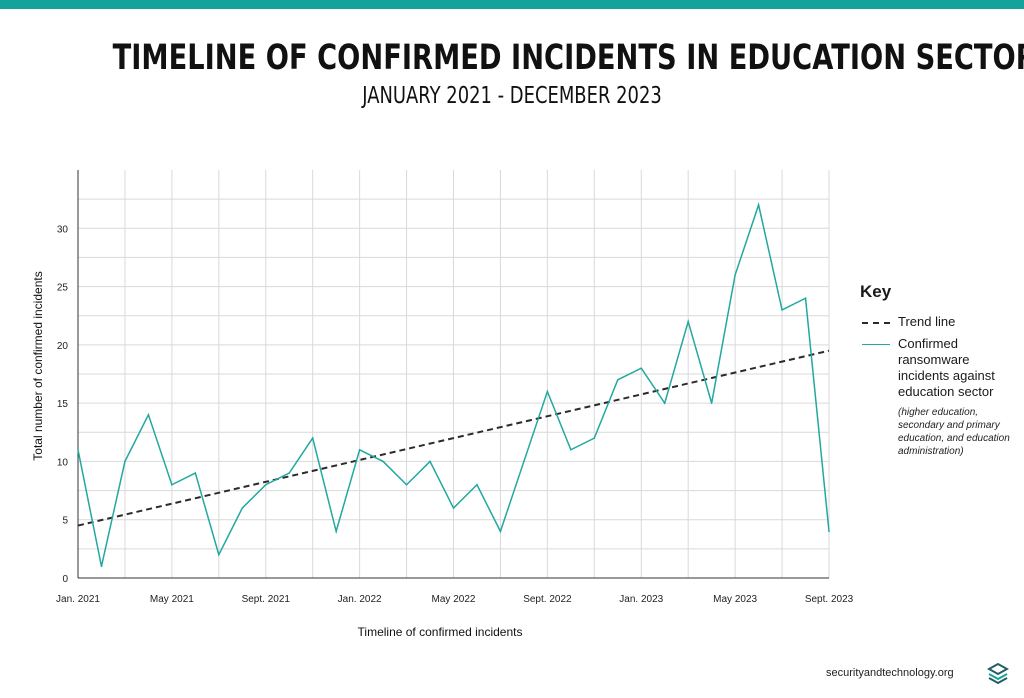 The height and width of the screenshot is (698, 1024). I want to click on x-tick-label: Jan. 2022, so click(360, 599).